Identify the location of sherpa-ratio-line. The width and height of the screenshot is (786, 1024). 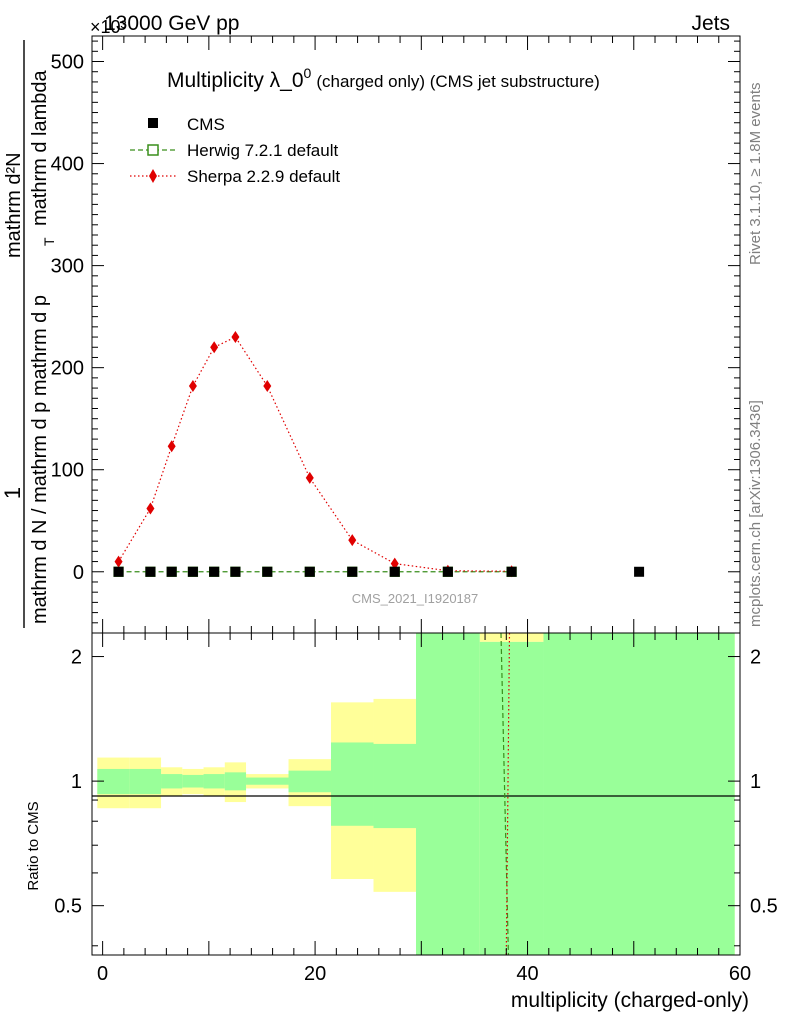
(508, 794).